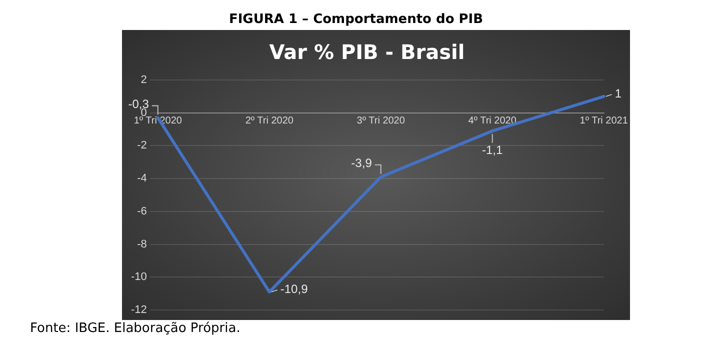 This screenshot has width=712, height=347. I want to click on data-label: -1,1, so click(493, 150).